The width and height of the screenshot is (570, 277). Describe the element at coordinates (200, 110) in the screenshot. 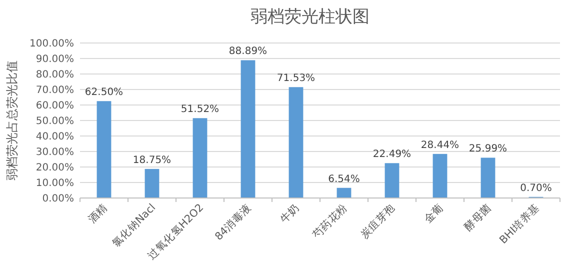

I see `data-label: 51.52%` at that location.